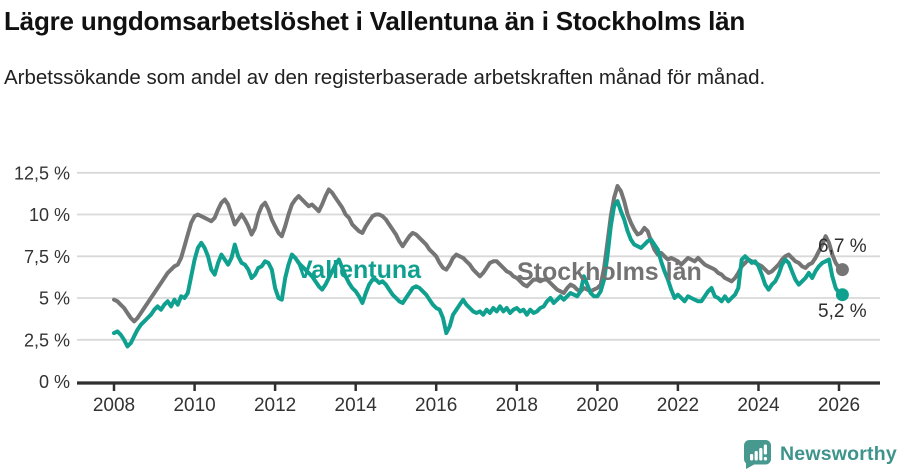  I want to click on y-axis-tick-label: 0 %, so click(54, 382).